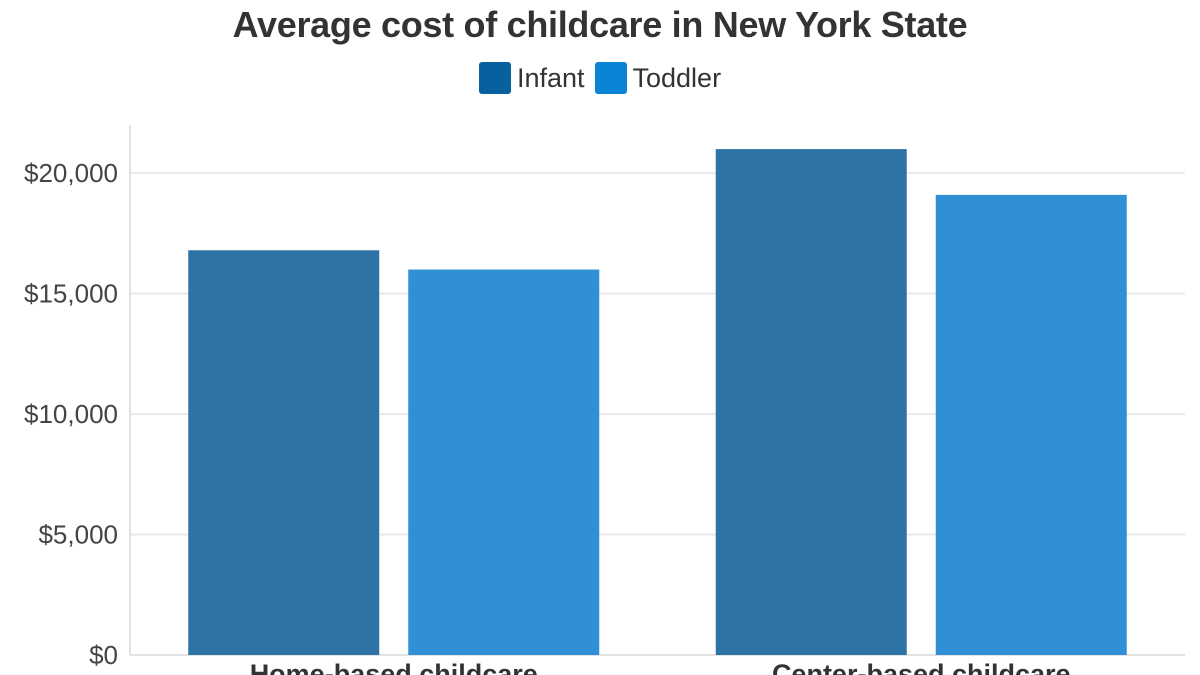 This screenshot has width=1200, height=675. What do you see at coordinates (78, 535) in the screenshot?
I see `y-tick-label: $5,000` at bounding box center [78, 535].